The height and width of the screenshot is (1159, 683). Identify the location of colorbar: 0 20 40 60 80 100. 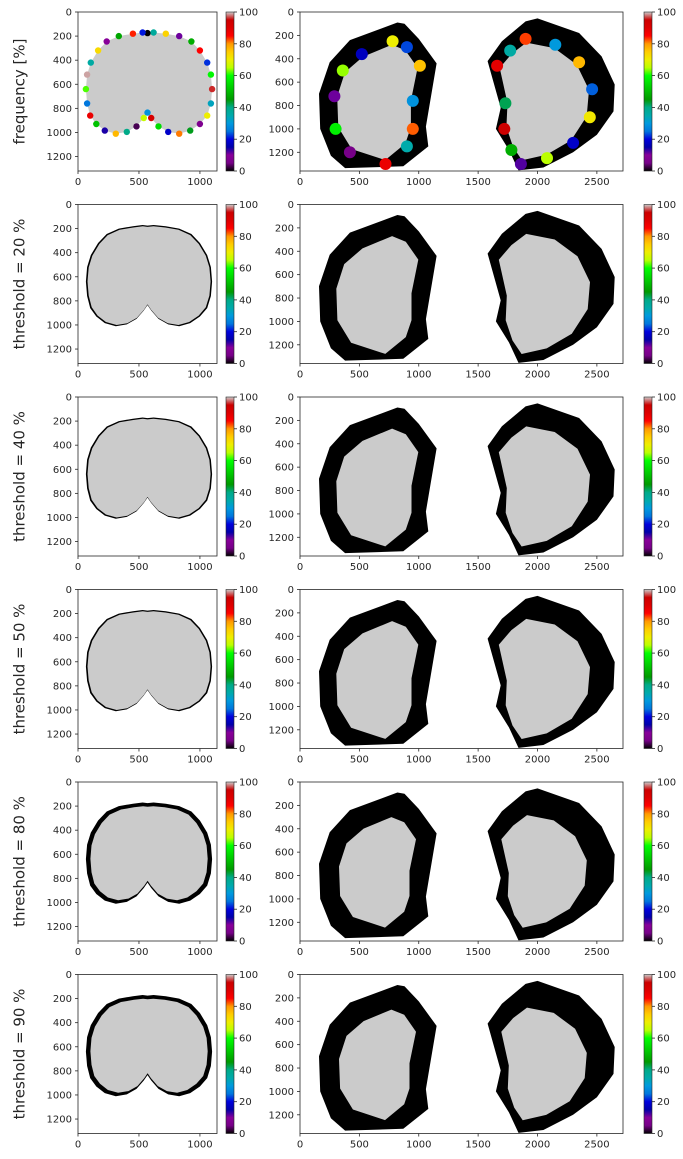
(660, 863).